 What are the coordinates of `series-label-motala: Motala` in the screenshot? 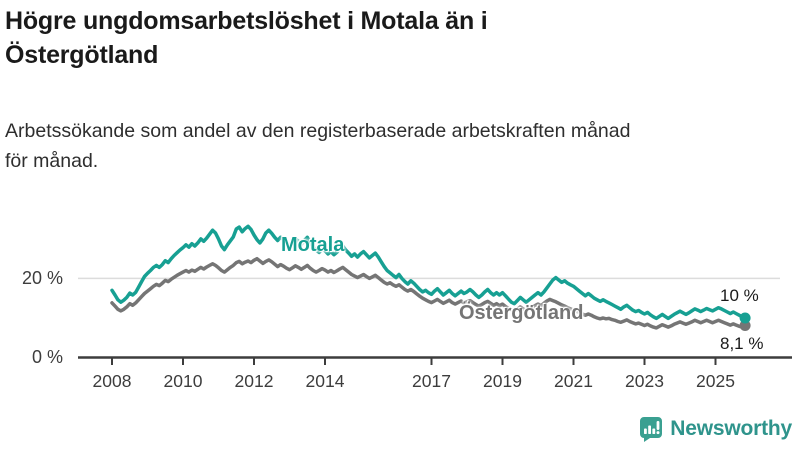 It's located at (313, 245).